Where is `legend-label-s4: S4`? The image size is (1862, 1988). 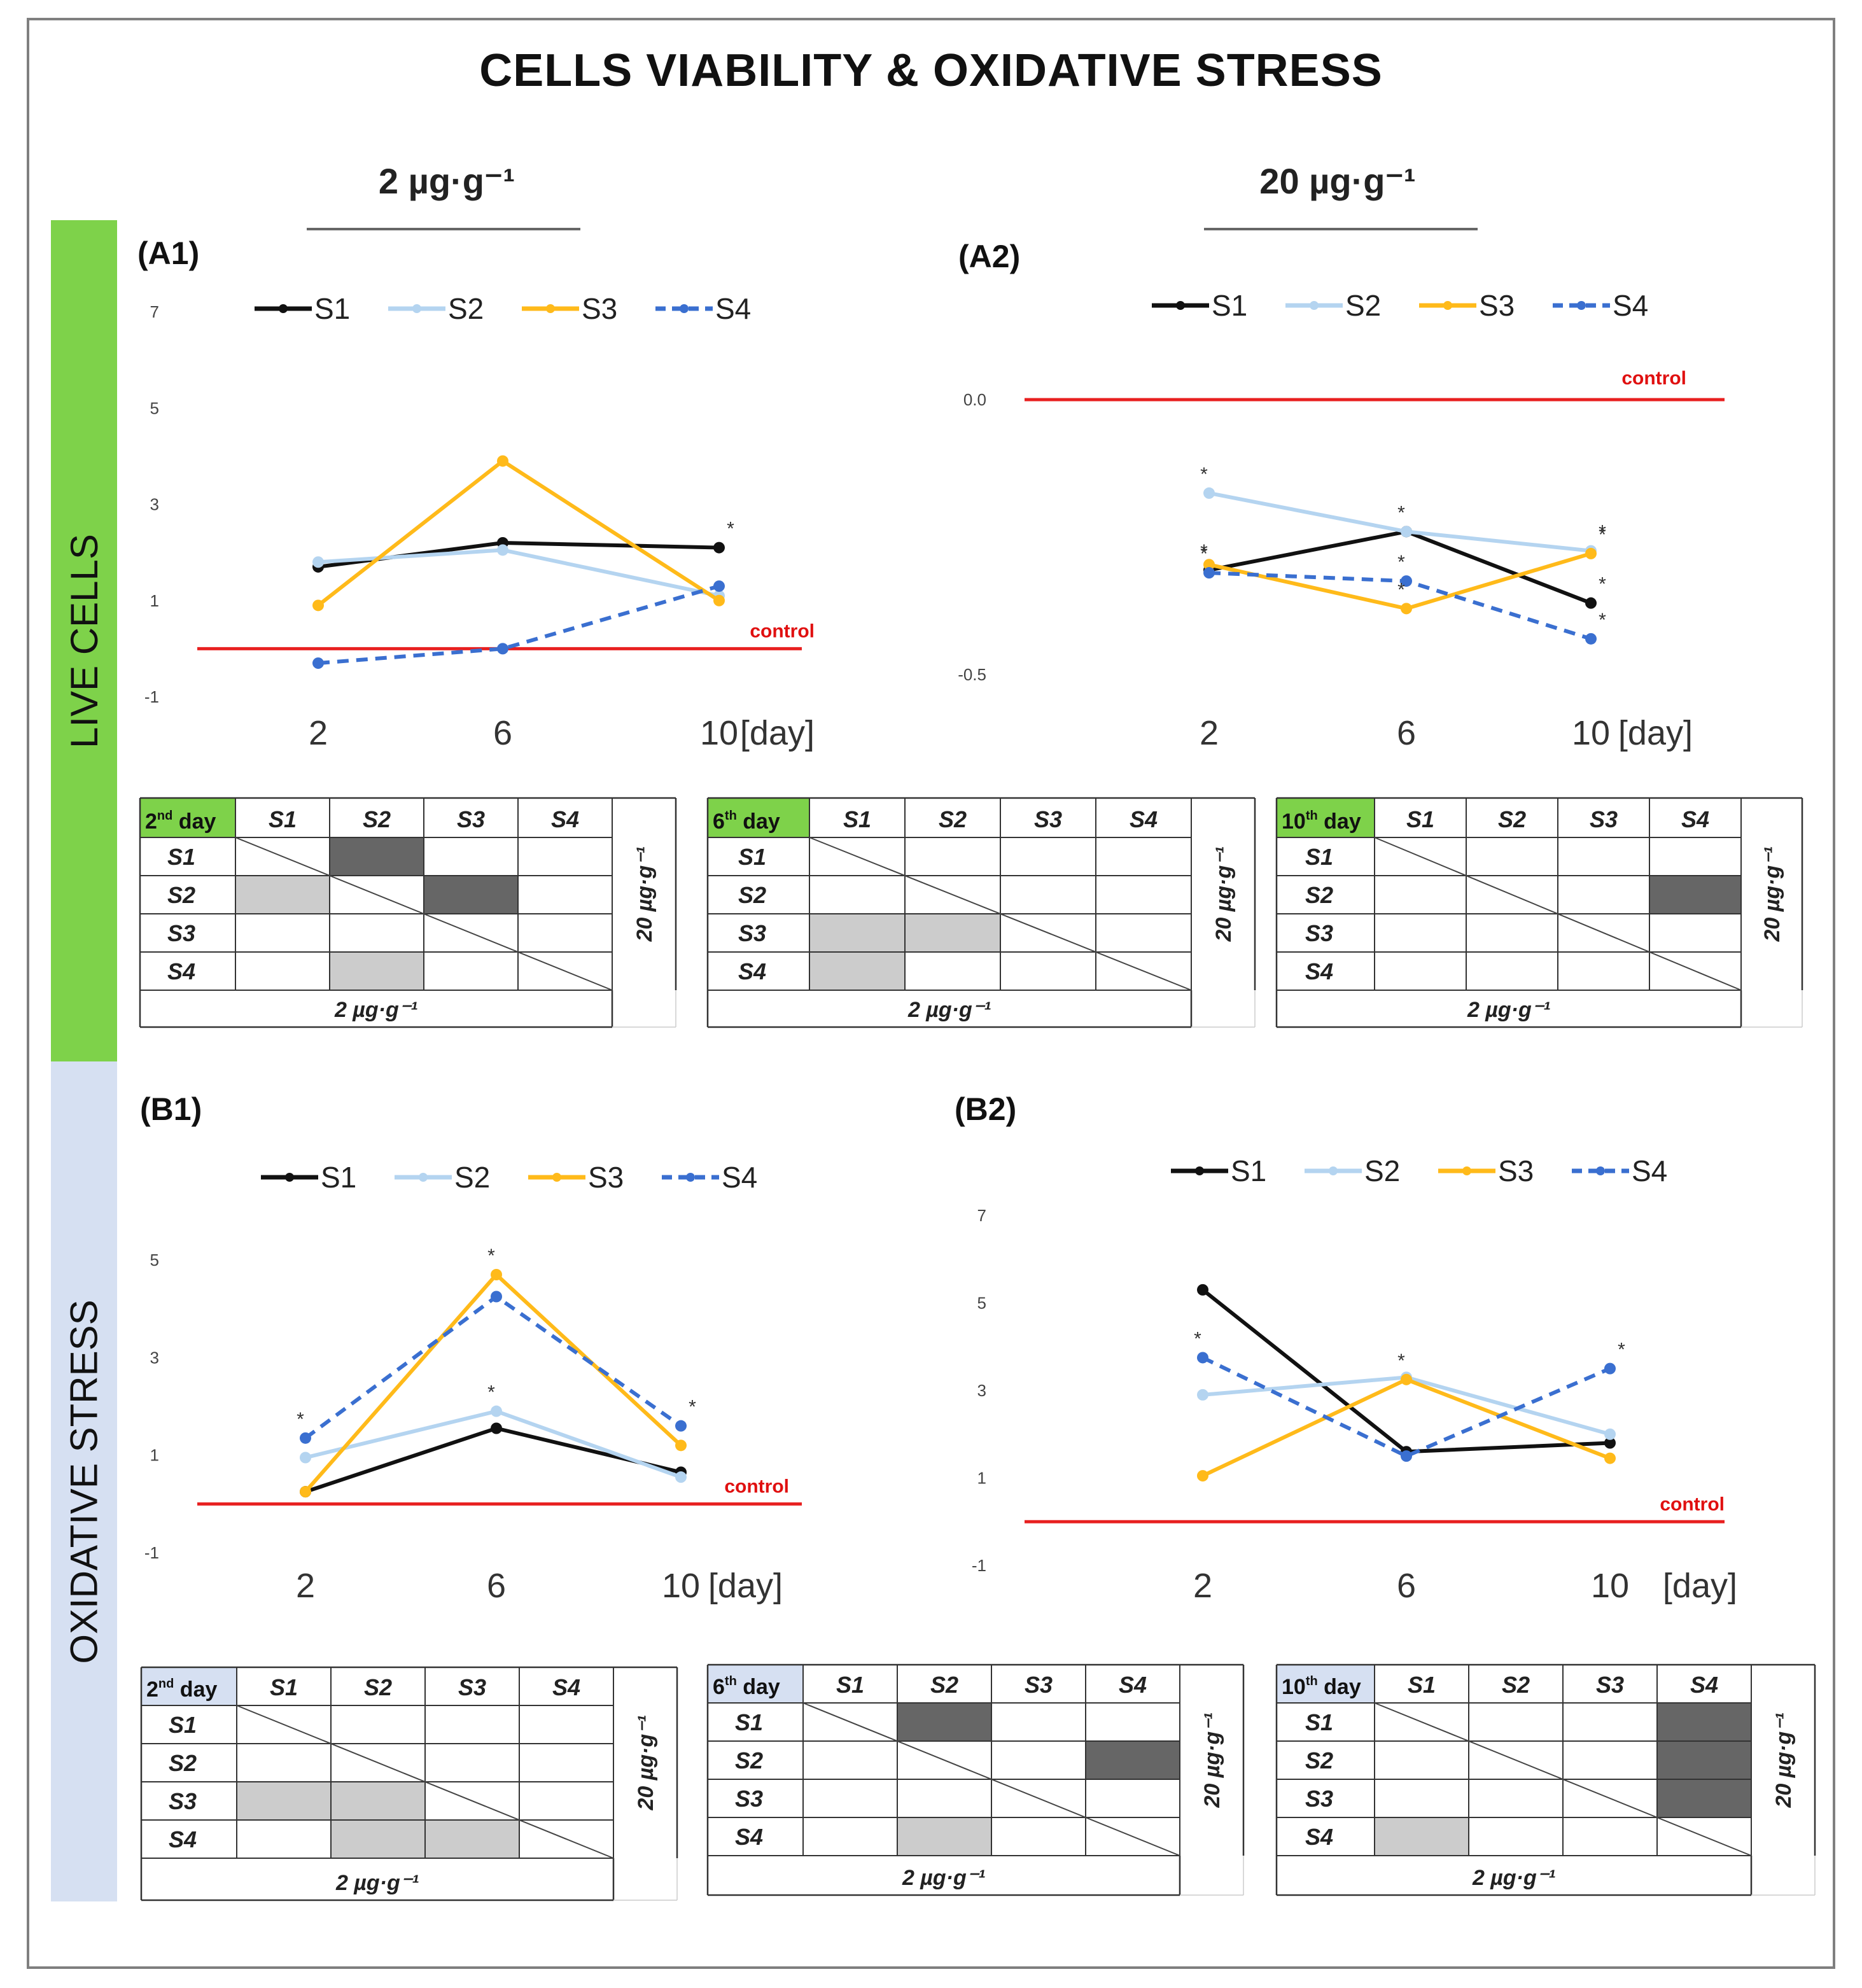 legend-label-s4: S4 is located at coordinates (1649, 1170).